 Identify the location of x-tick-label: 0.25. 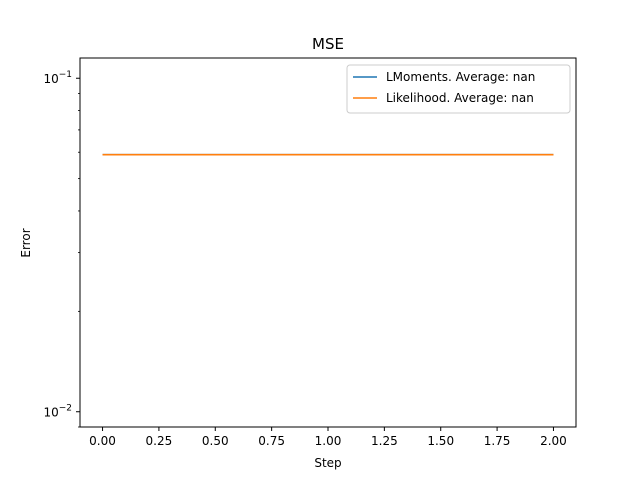
(159, 441).